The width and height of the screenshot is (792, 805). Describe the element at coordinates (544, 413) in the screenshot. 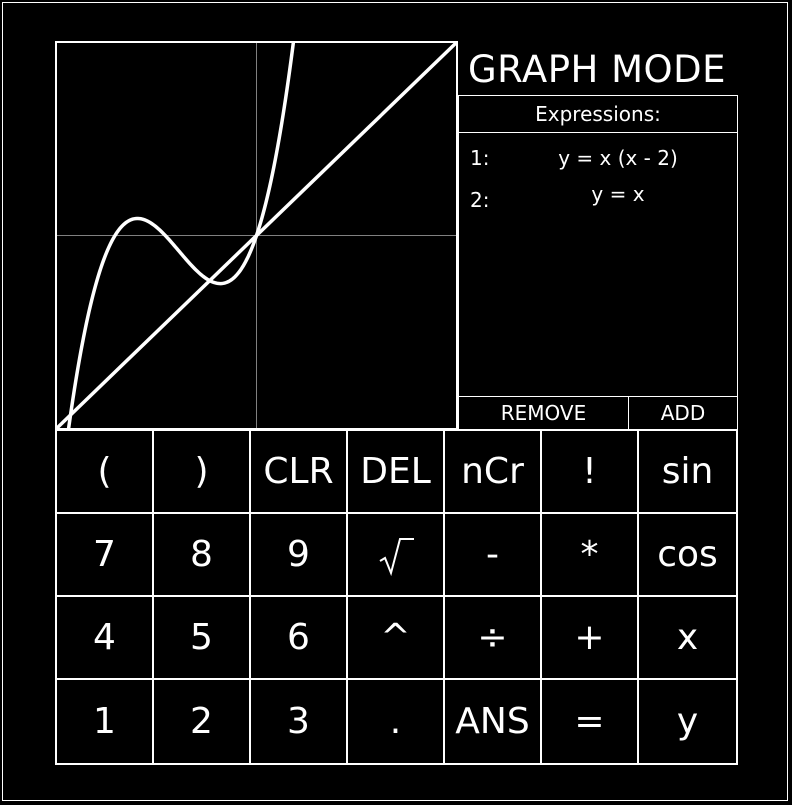

I see `remove-button: REMOVE` at that location.